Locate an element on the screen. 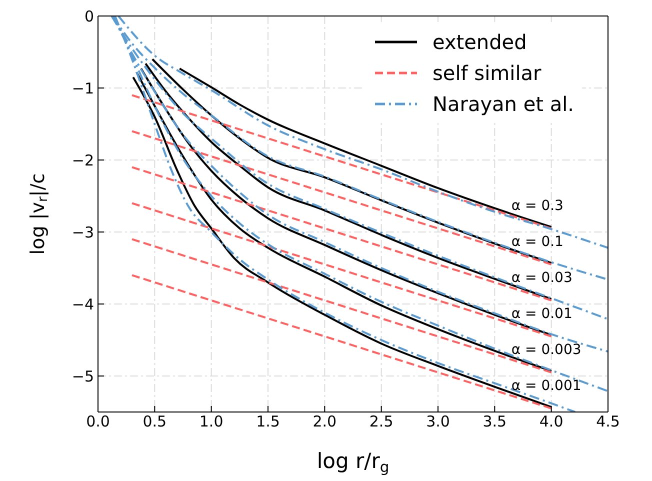  x-tick-label: 3.0 is located at coordinates (438, 421).